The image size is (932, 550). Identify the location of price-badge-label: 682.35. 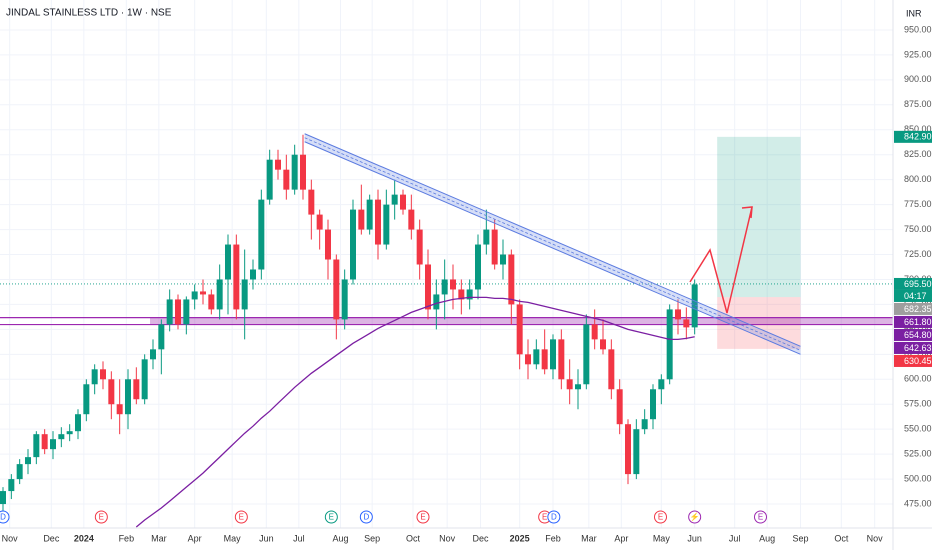
(918, 309).